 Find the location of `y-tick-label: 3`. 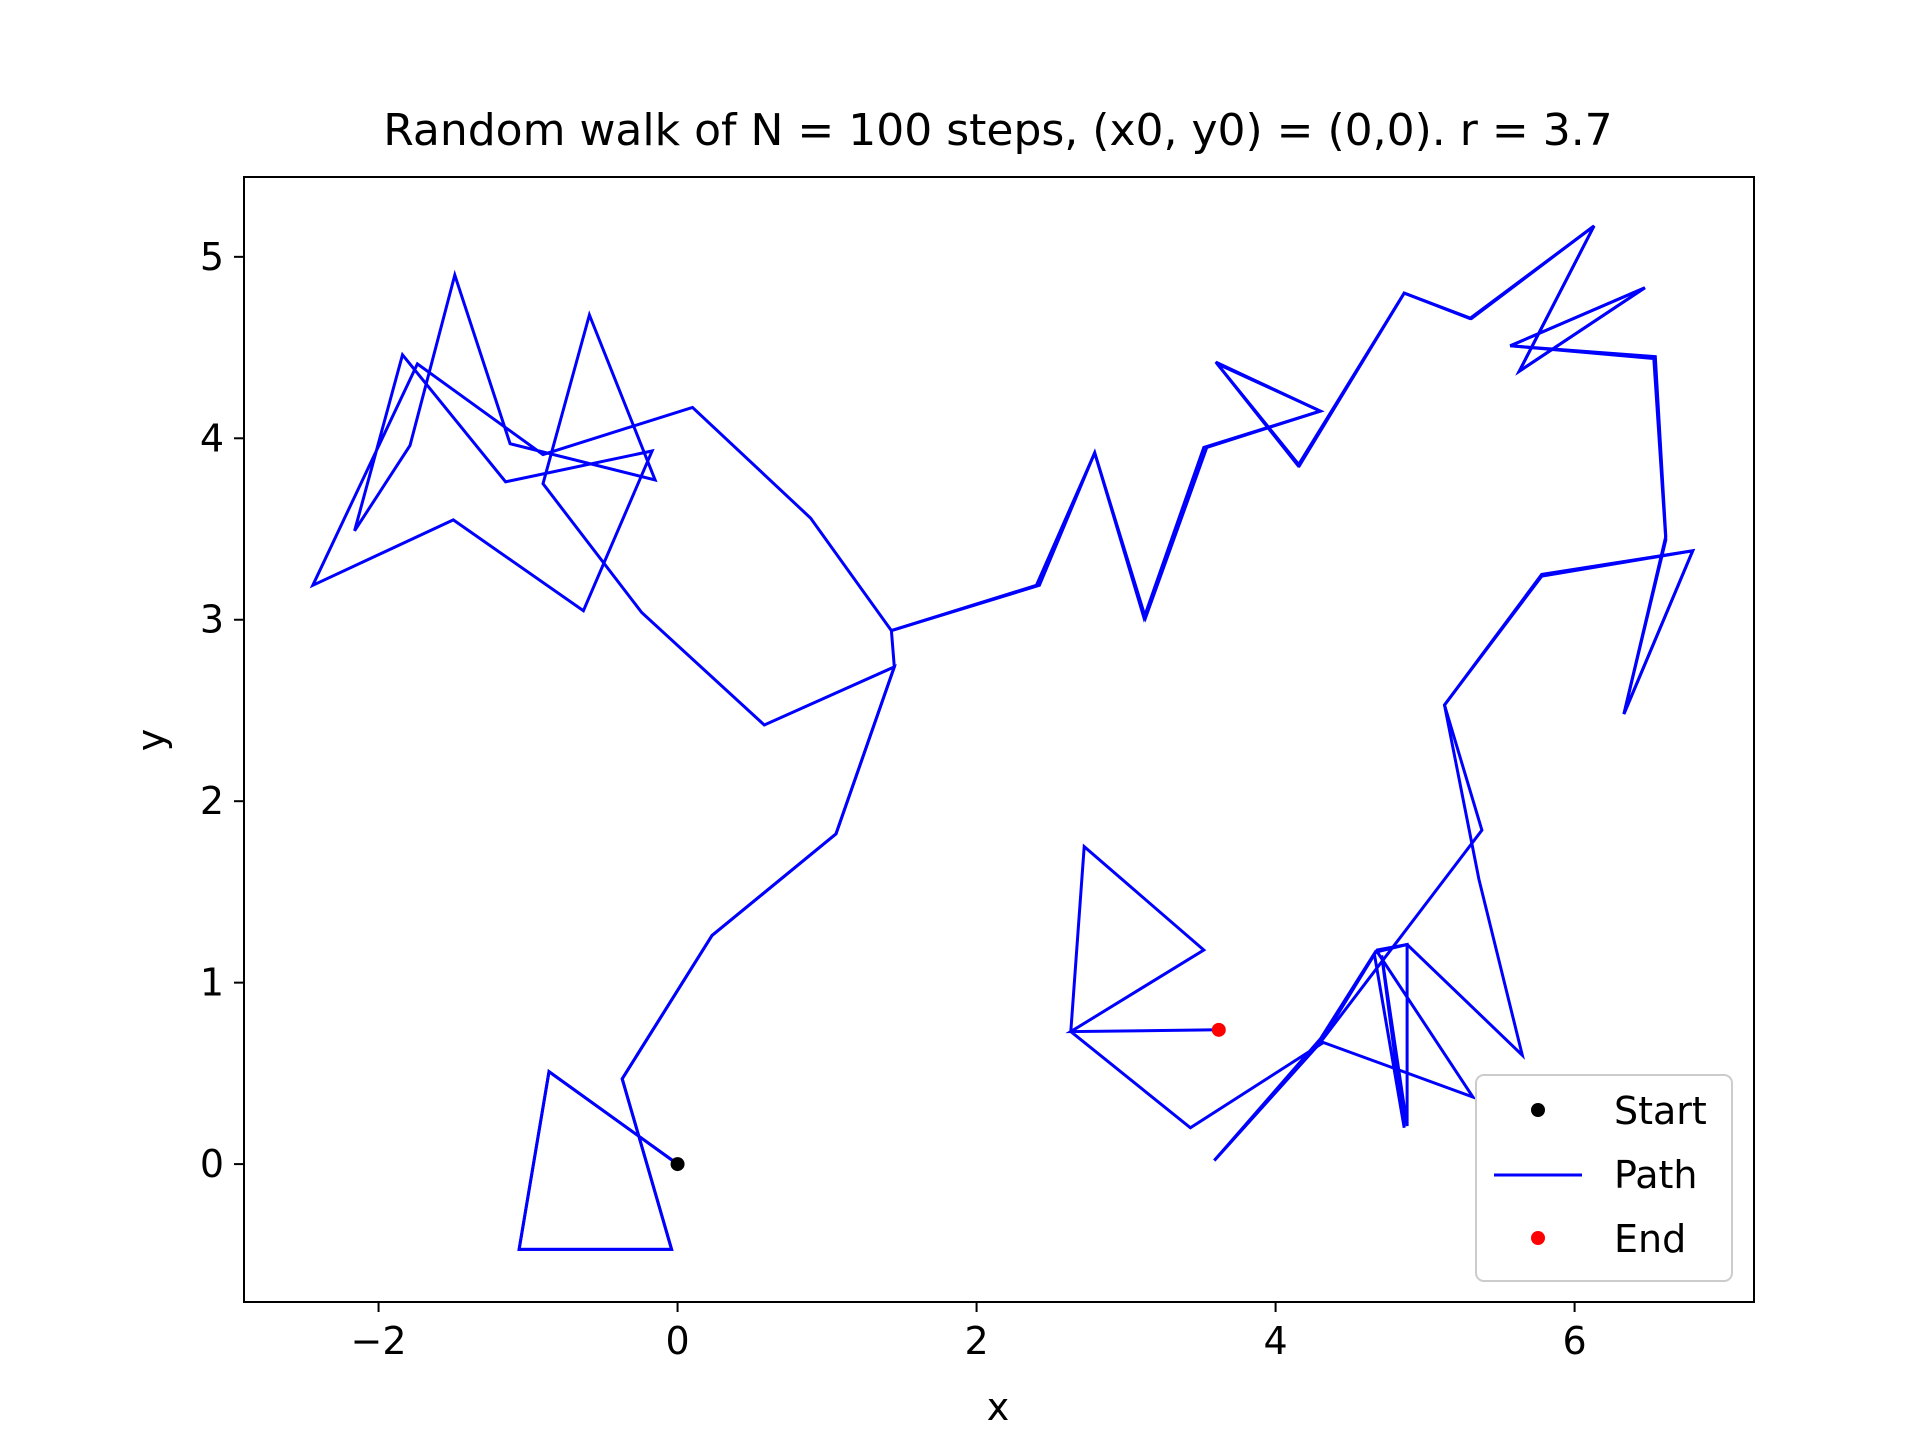

y-tick-label: 3 is located at coordinates (212, 620).